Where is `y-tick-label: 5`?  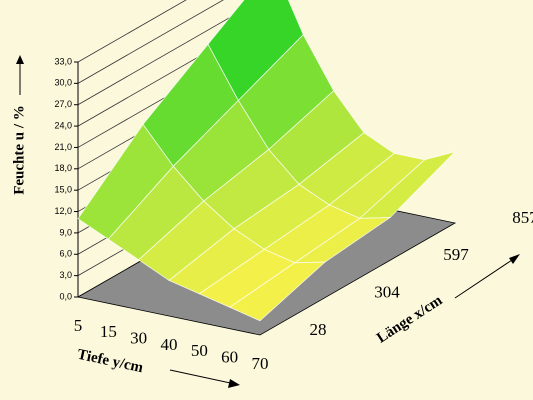 y-tick-label: 5 is located at coordinates (78, 325).